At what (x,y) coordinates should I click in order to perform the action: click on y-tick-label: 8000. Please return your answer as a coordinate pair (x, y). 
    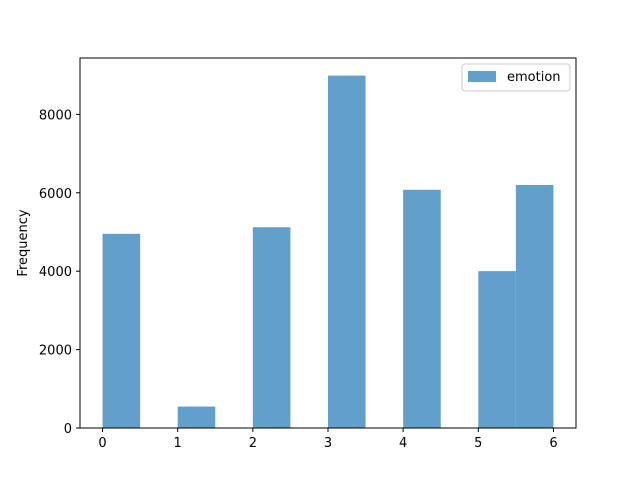
    Looking at the image, I should click on (55, 115).